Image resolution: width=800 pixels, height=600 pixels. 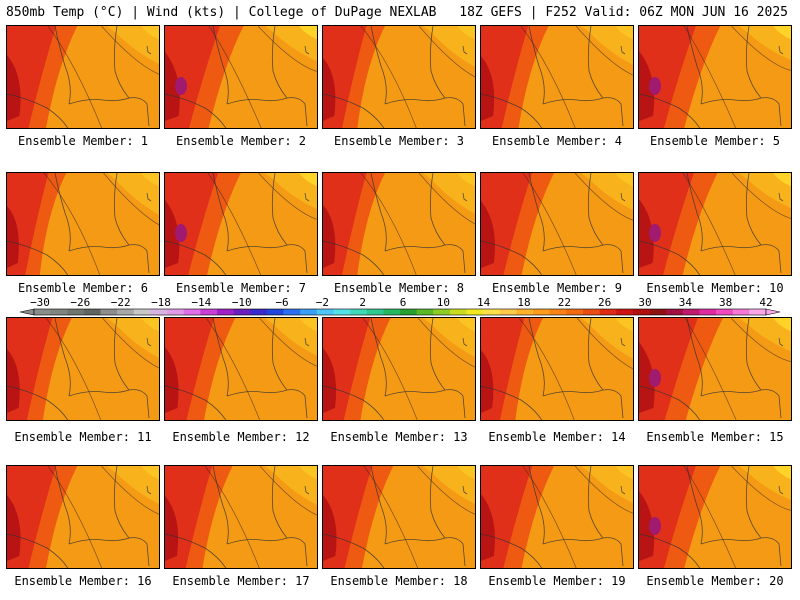 What do you see at coordinates (715, 437) in the screenshot?
I see `ensemble-member-label: Ensemble Member: 15` at bounding box center [715, 437].